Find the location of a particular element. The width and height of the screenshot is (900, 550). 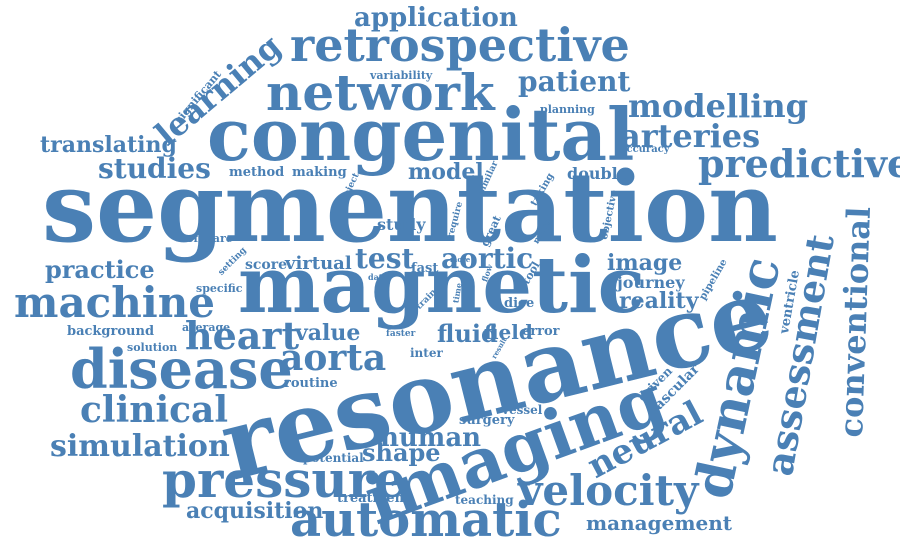

word-clinical: clinical is located at coordinates (154, 410).